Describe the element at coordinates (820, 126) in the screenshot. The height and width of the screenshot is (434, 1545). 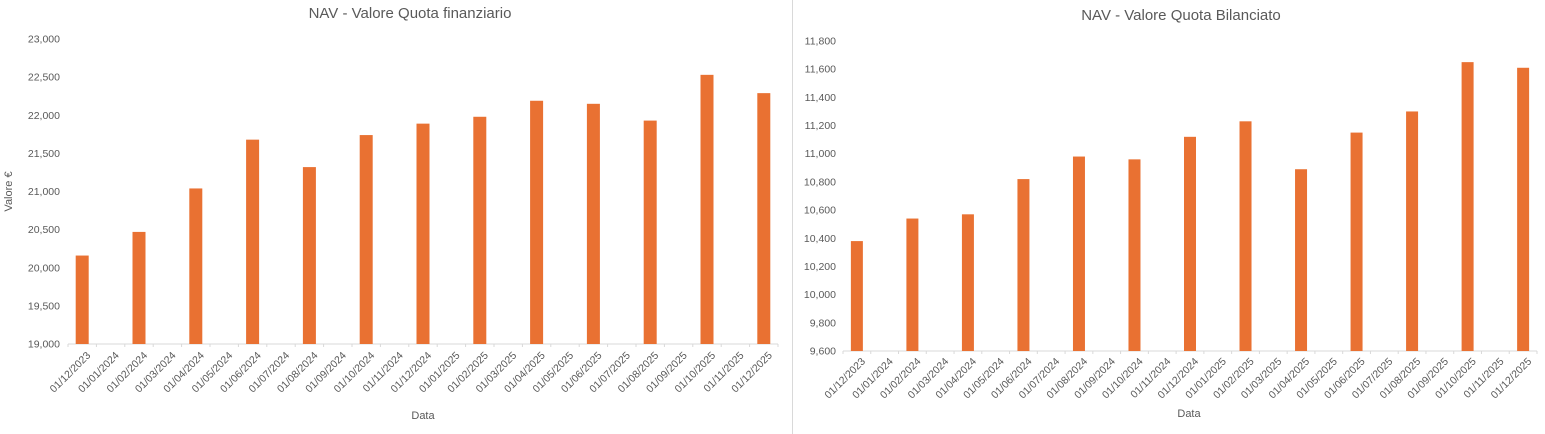
I see `y-tick-label: 11,200` at that location.